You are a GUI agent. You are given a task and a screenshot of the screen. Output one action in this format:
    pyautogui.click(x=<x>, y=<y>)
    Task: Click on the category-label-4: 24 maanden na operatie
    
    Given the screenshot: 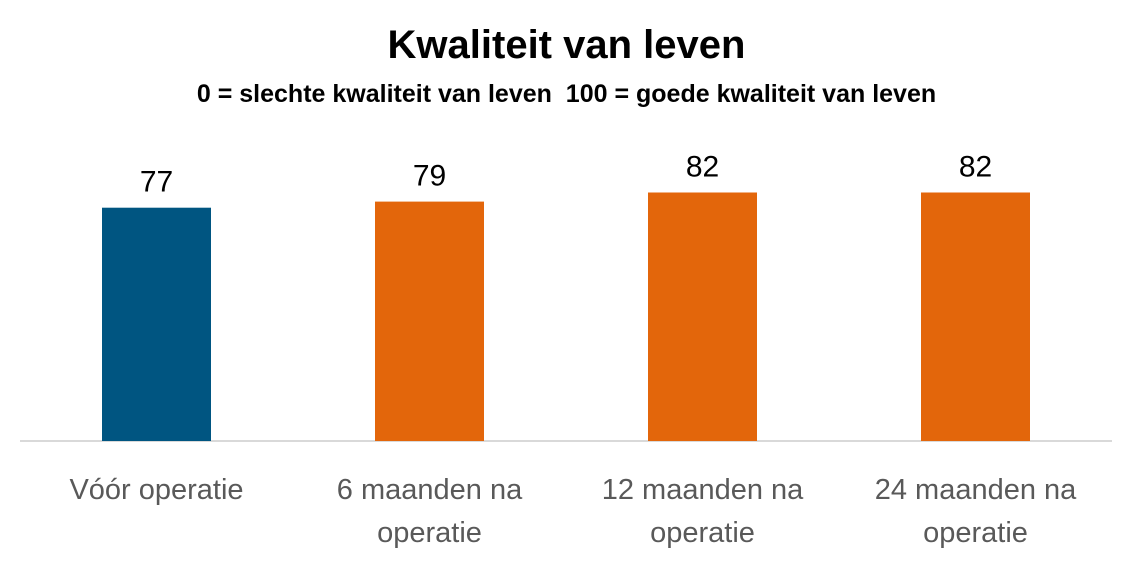 What is the action you would take?
    pyautogui.click(x=976, y=511)
    